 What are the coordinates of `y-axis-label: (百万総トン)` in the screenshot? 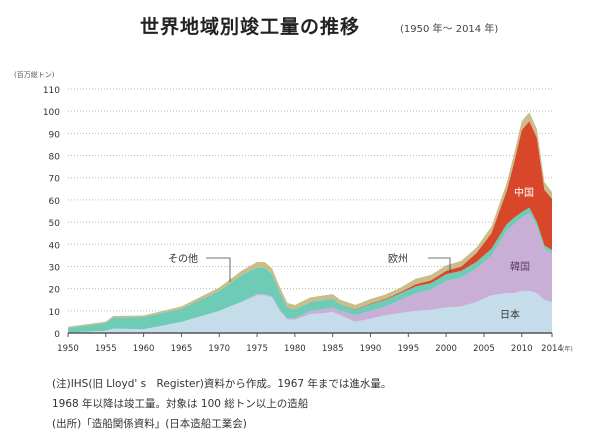 It's located at (34, 74).